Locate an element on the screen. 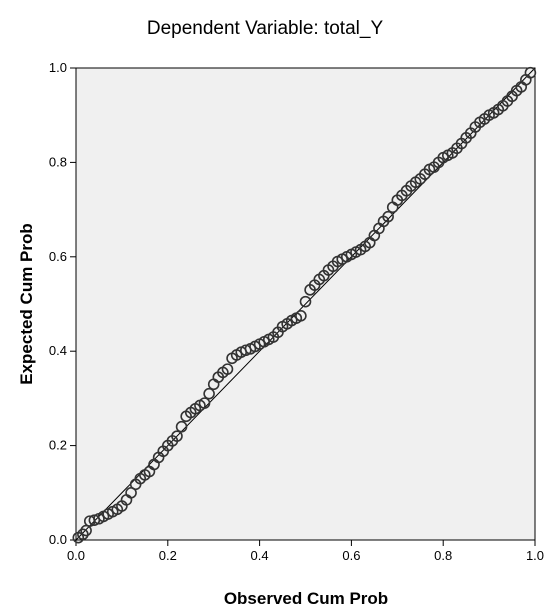 This screenshot has height=615, width=550. y-tick-label: 0.4 is located at coordinates (58, 350).